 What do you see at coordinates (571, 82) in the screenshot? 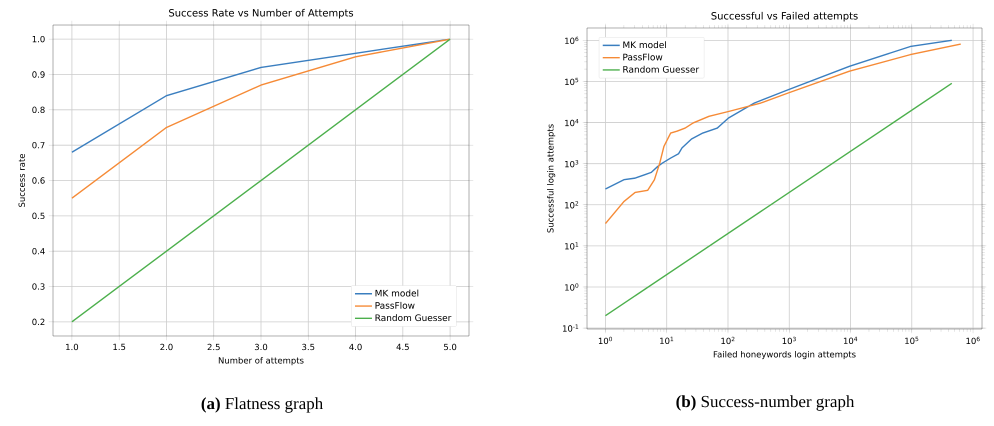
I see `y-tick-label: 10$^{5}$` at bounding box center [571, 82].